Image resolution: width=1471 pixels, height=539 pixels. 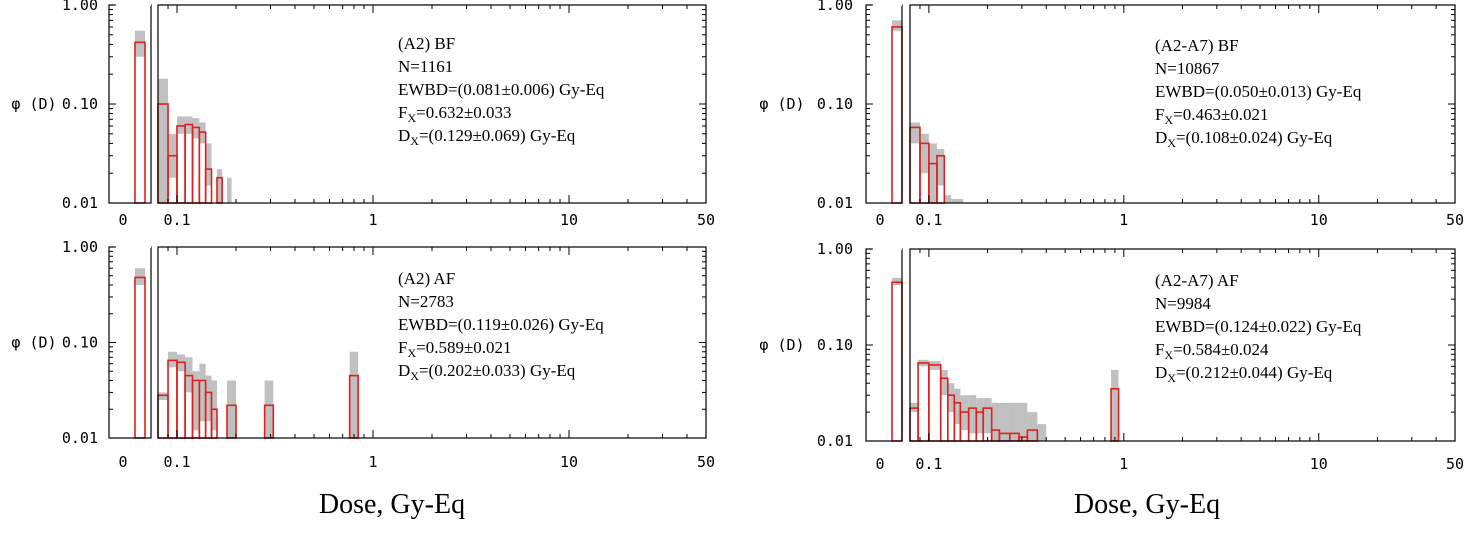 I want to click on annotation-line-3: FX=0.584±0.024, so click(x=1212, y=351).